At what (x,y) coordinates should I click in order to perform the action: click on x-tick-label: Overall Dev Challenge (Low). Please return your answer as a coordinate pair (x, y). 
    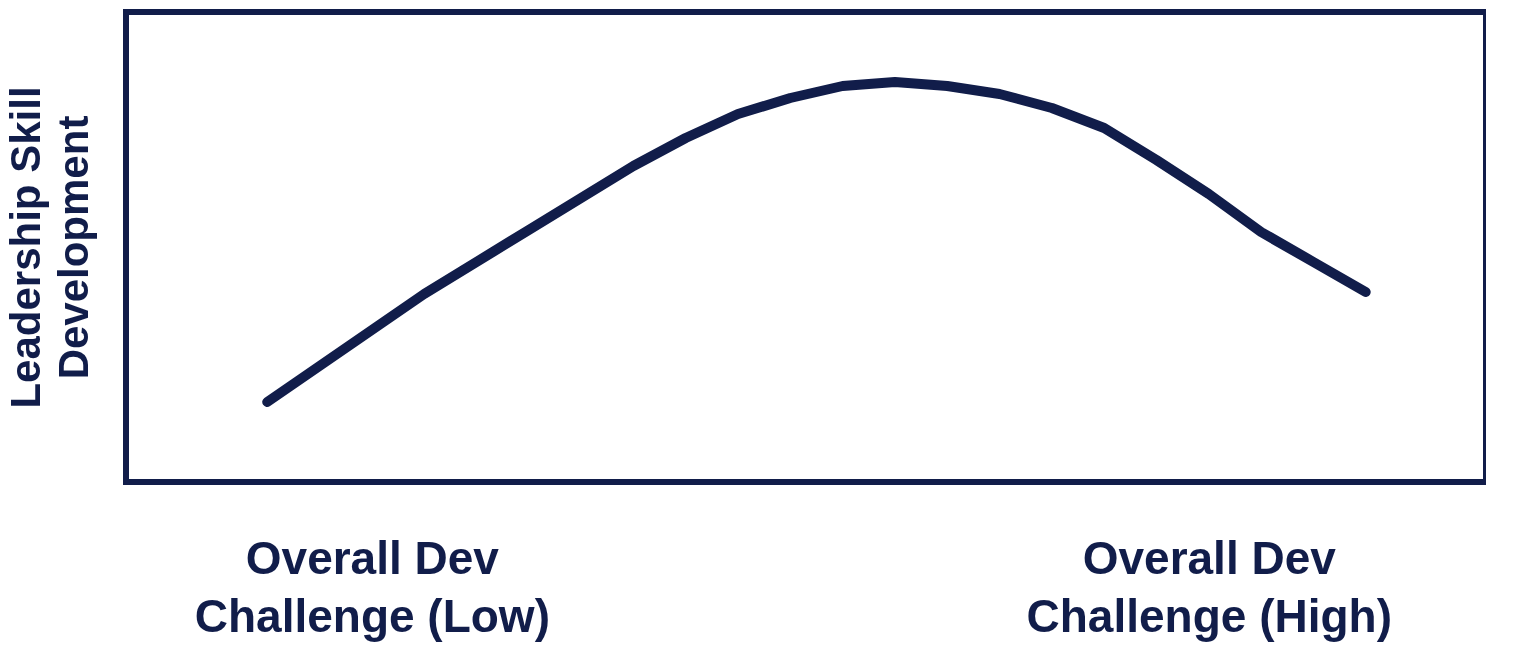
    Looking at the image, I should click on (372, 586).